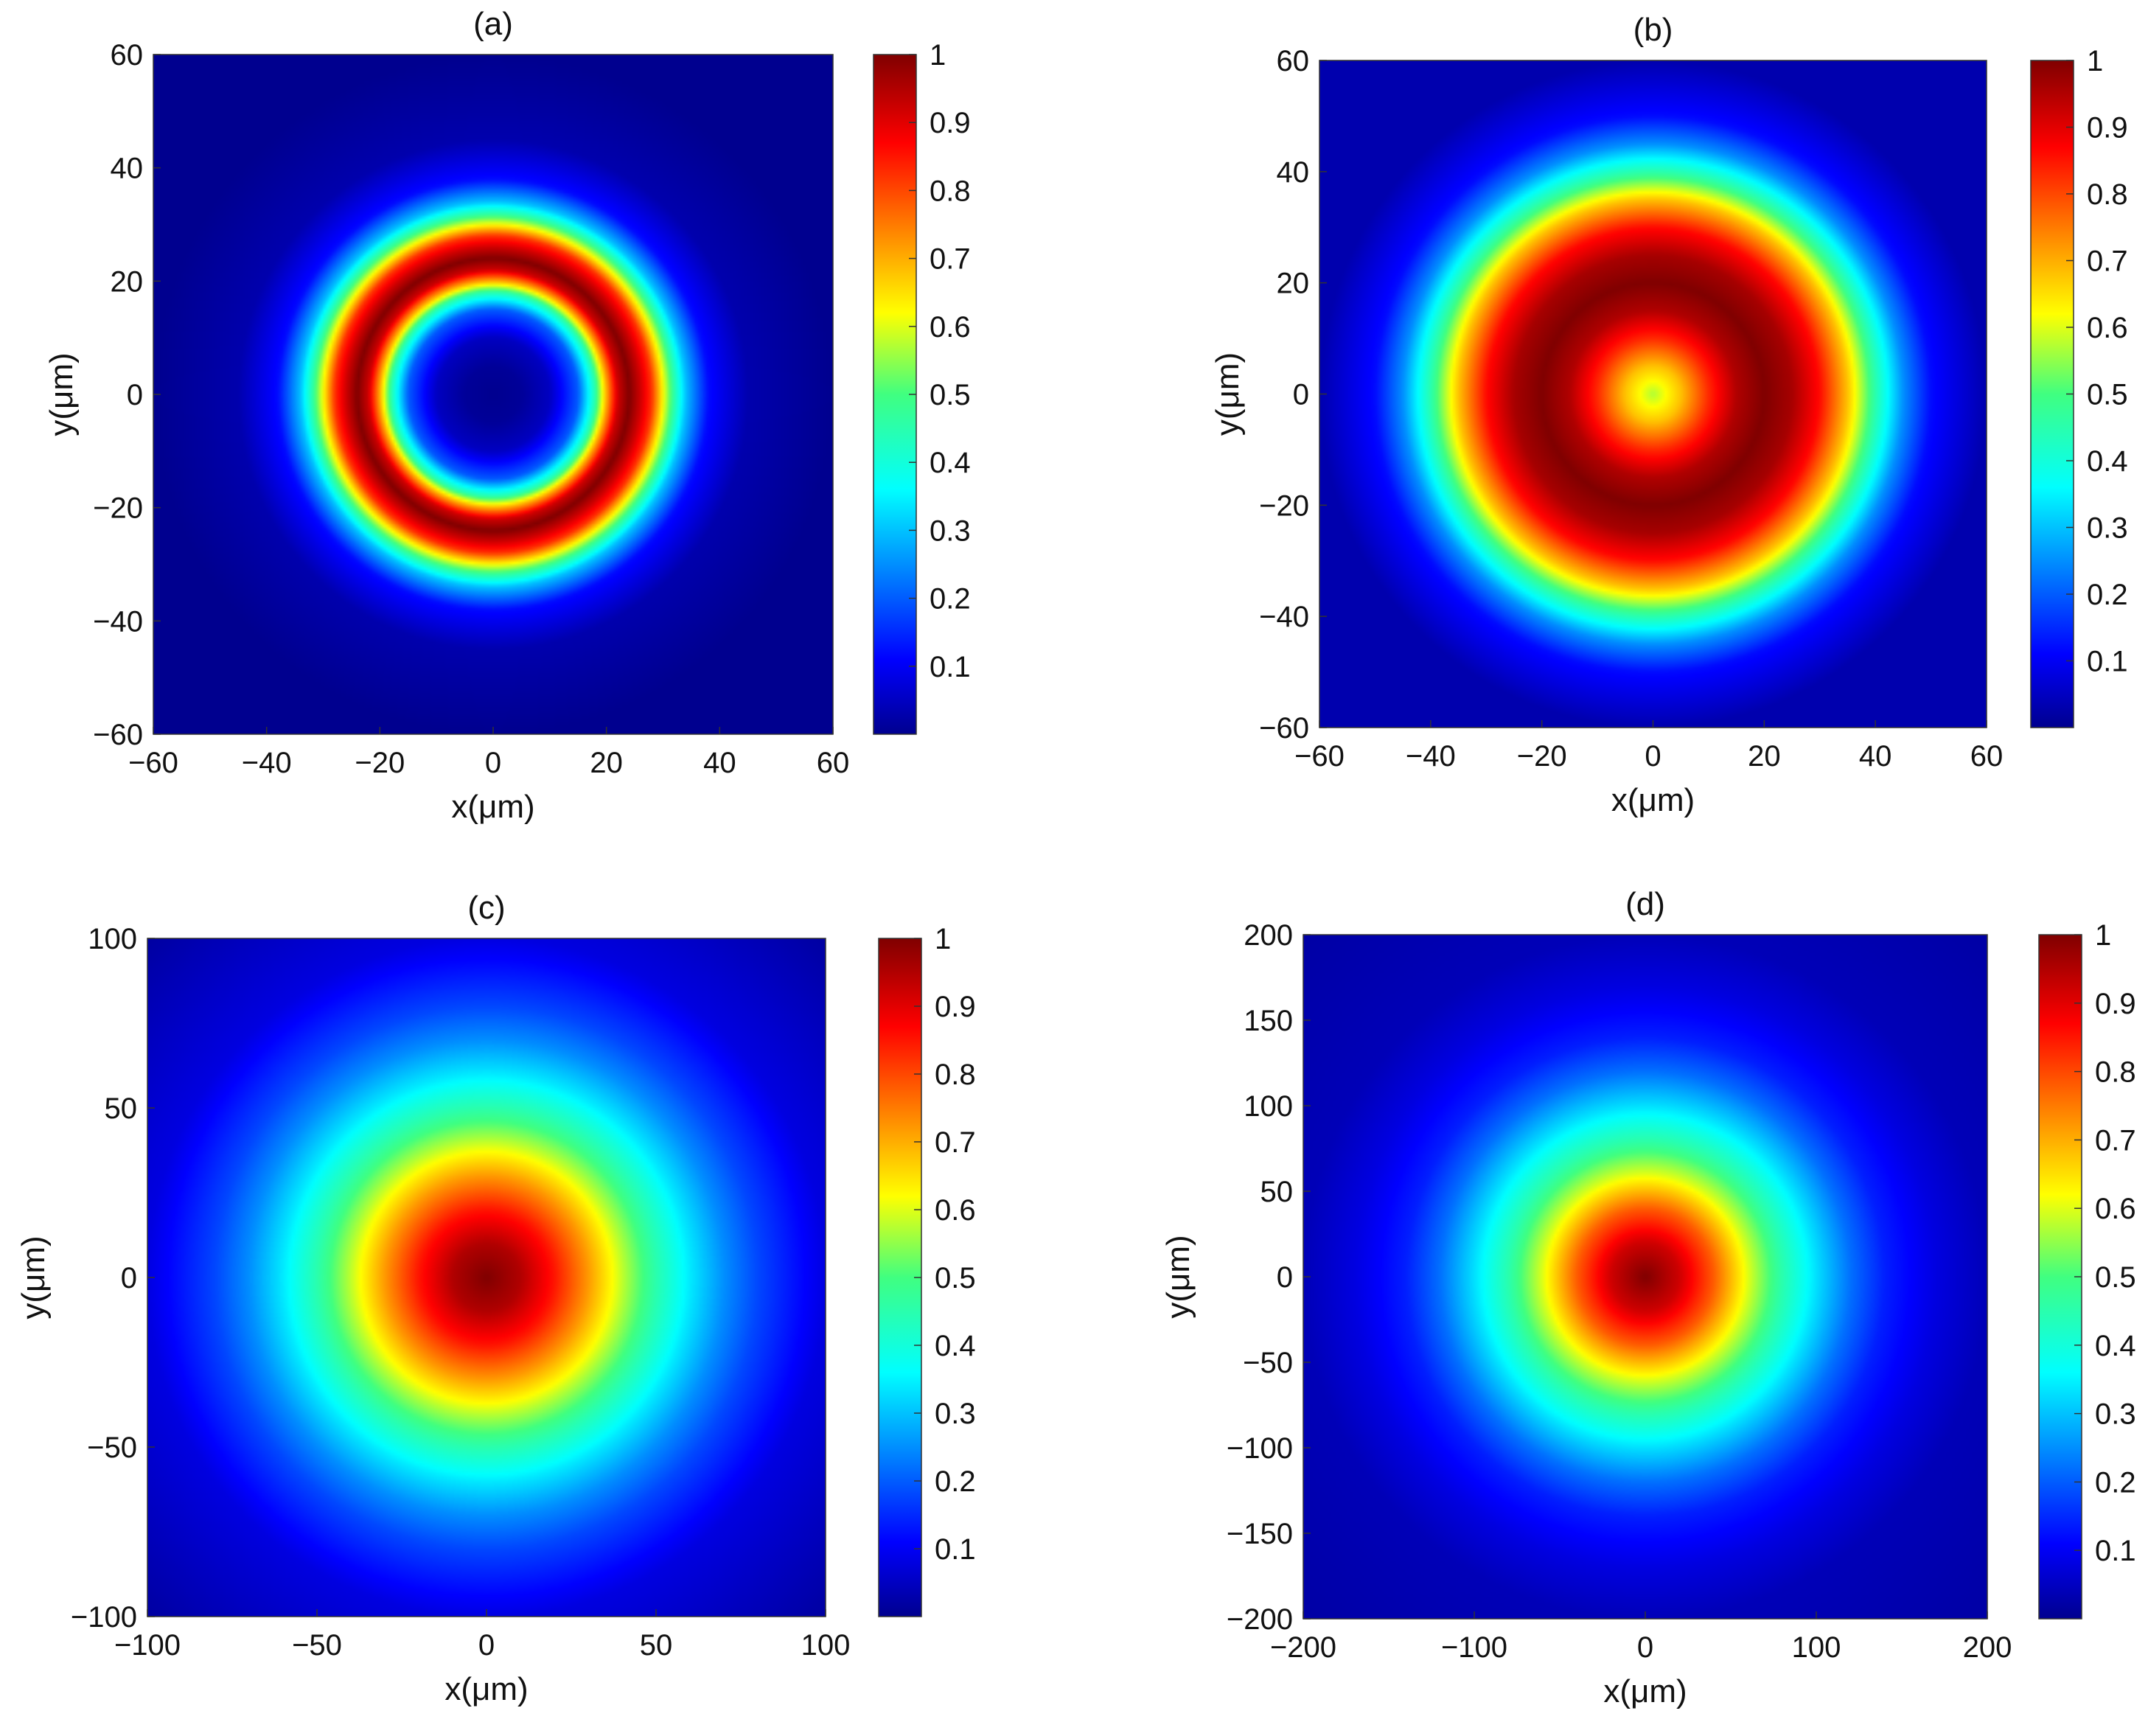  Describe the element at coordinates (1303, 1647) in the screenshot. I see `x-tick-label: −200` at that location.